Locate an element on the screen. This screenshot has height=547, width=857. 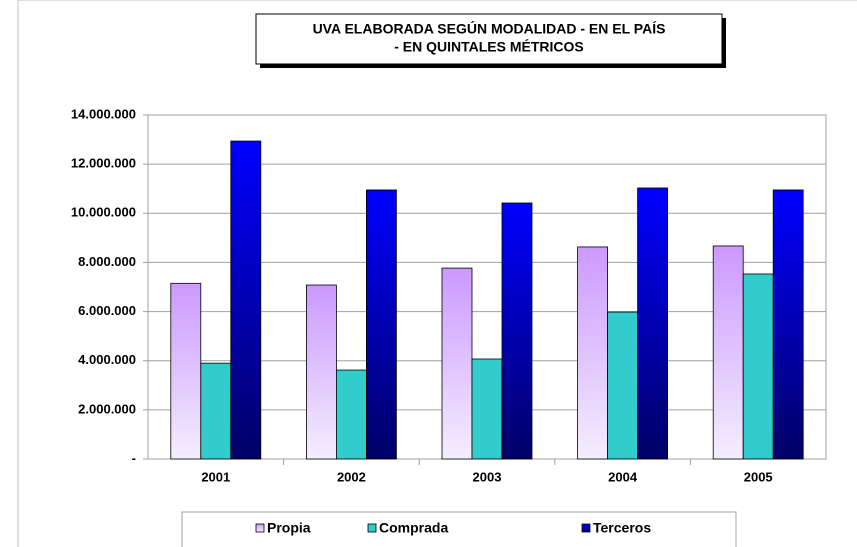
y-tick-label: 2.000.000 is located at coordinates (107, 408).